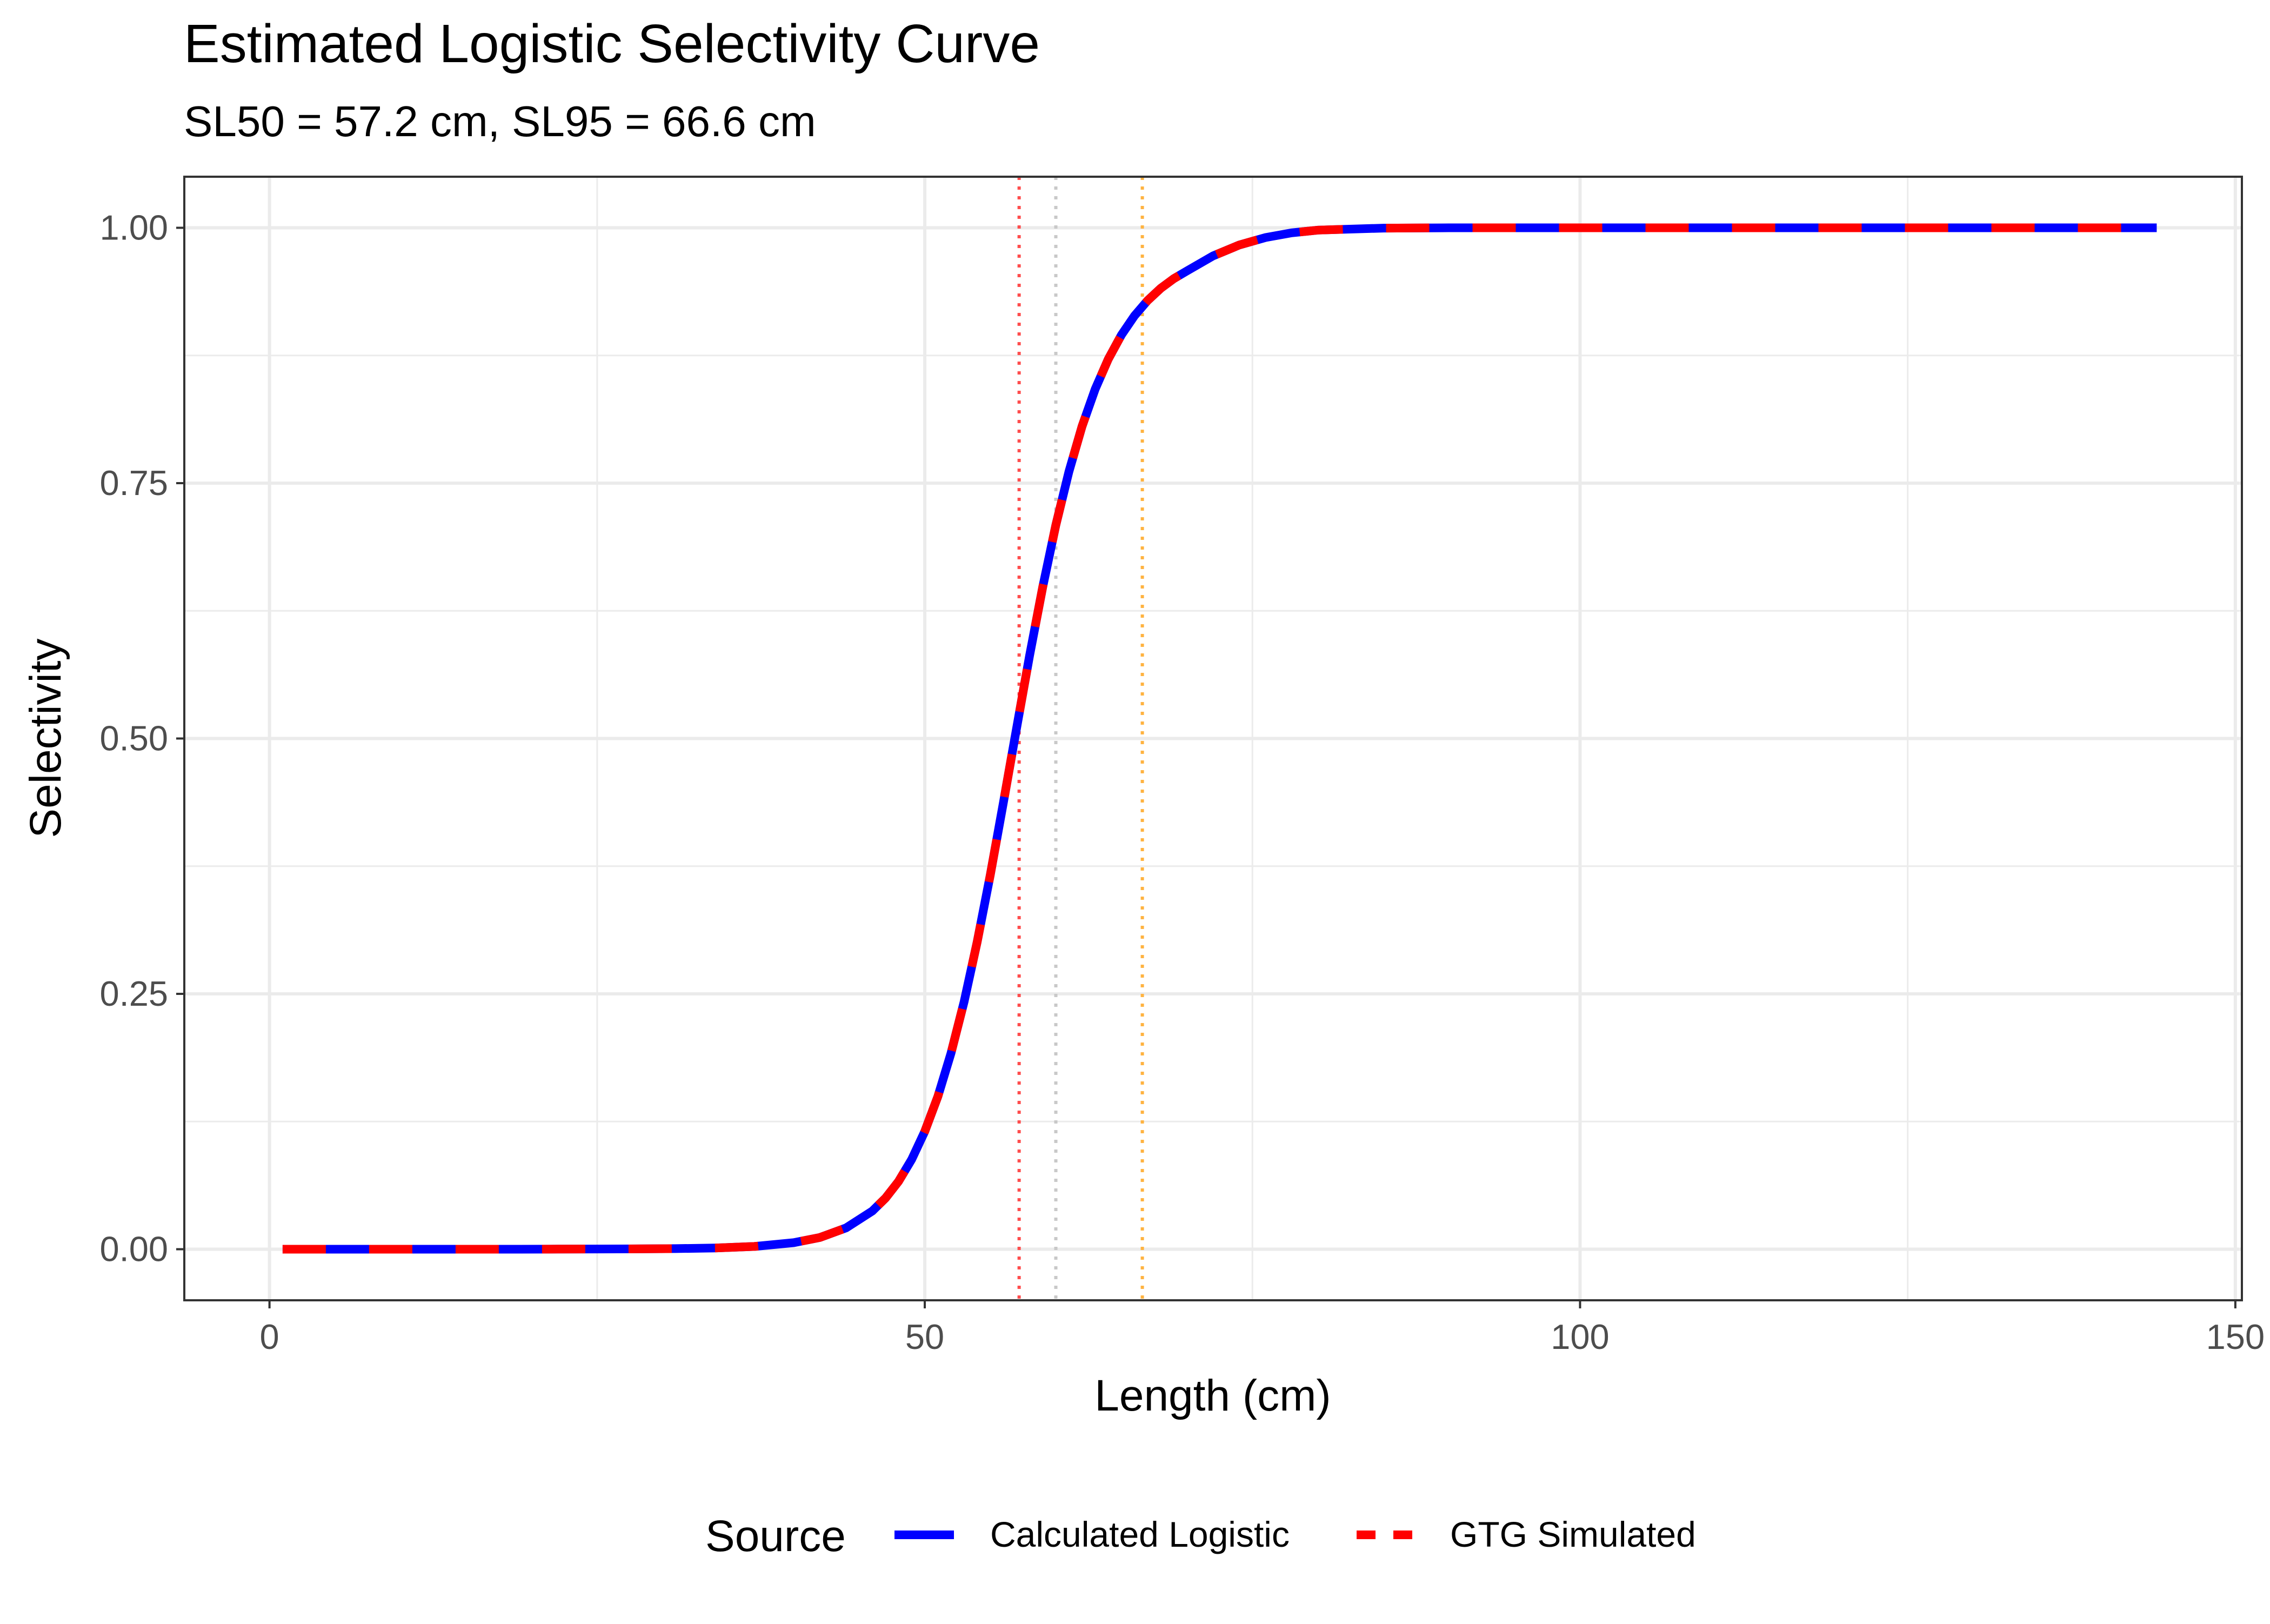 Image resolution: width=2270 pixels, height=1624 pixels. I want to click on y-tick-label: 0.75, so click(133, 483).